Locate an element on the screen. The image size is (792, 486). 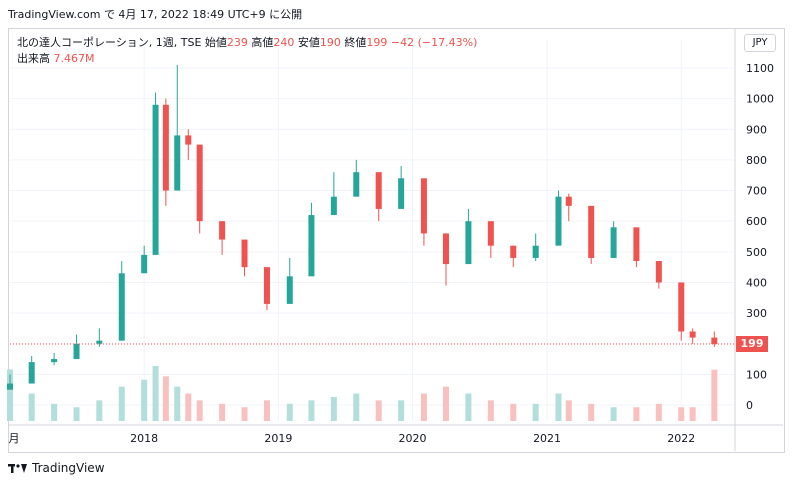
y-tick-label: 800 is located at coordinates (756, 160).